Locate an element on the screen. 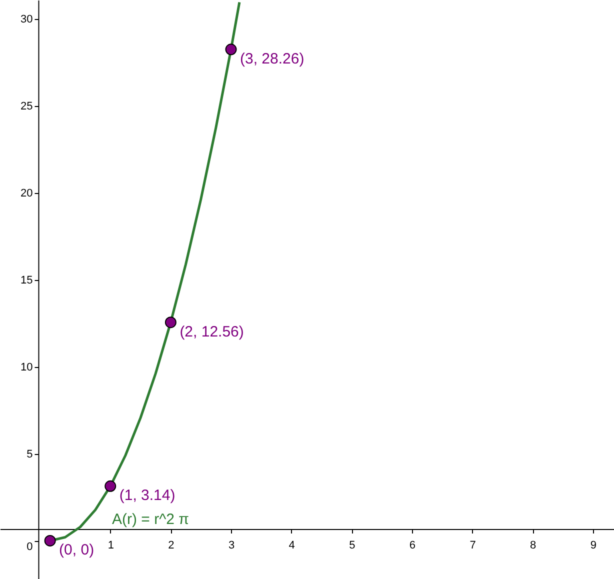 Image resolution: width=614 pixels, height=579 pixels. x-tick-label: 9 is located at coordinates (593, 545).